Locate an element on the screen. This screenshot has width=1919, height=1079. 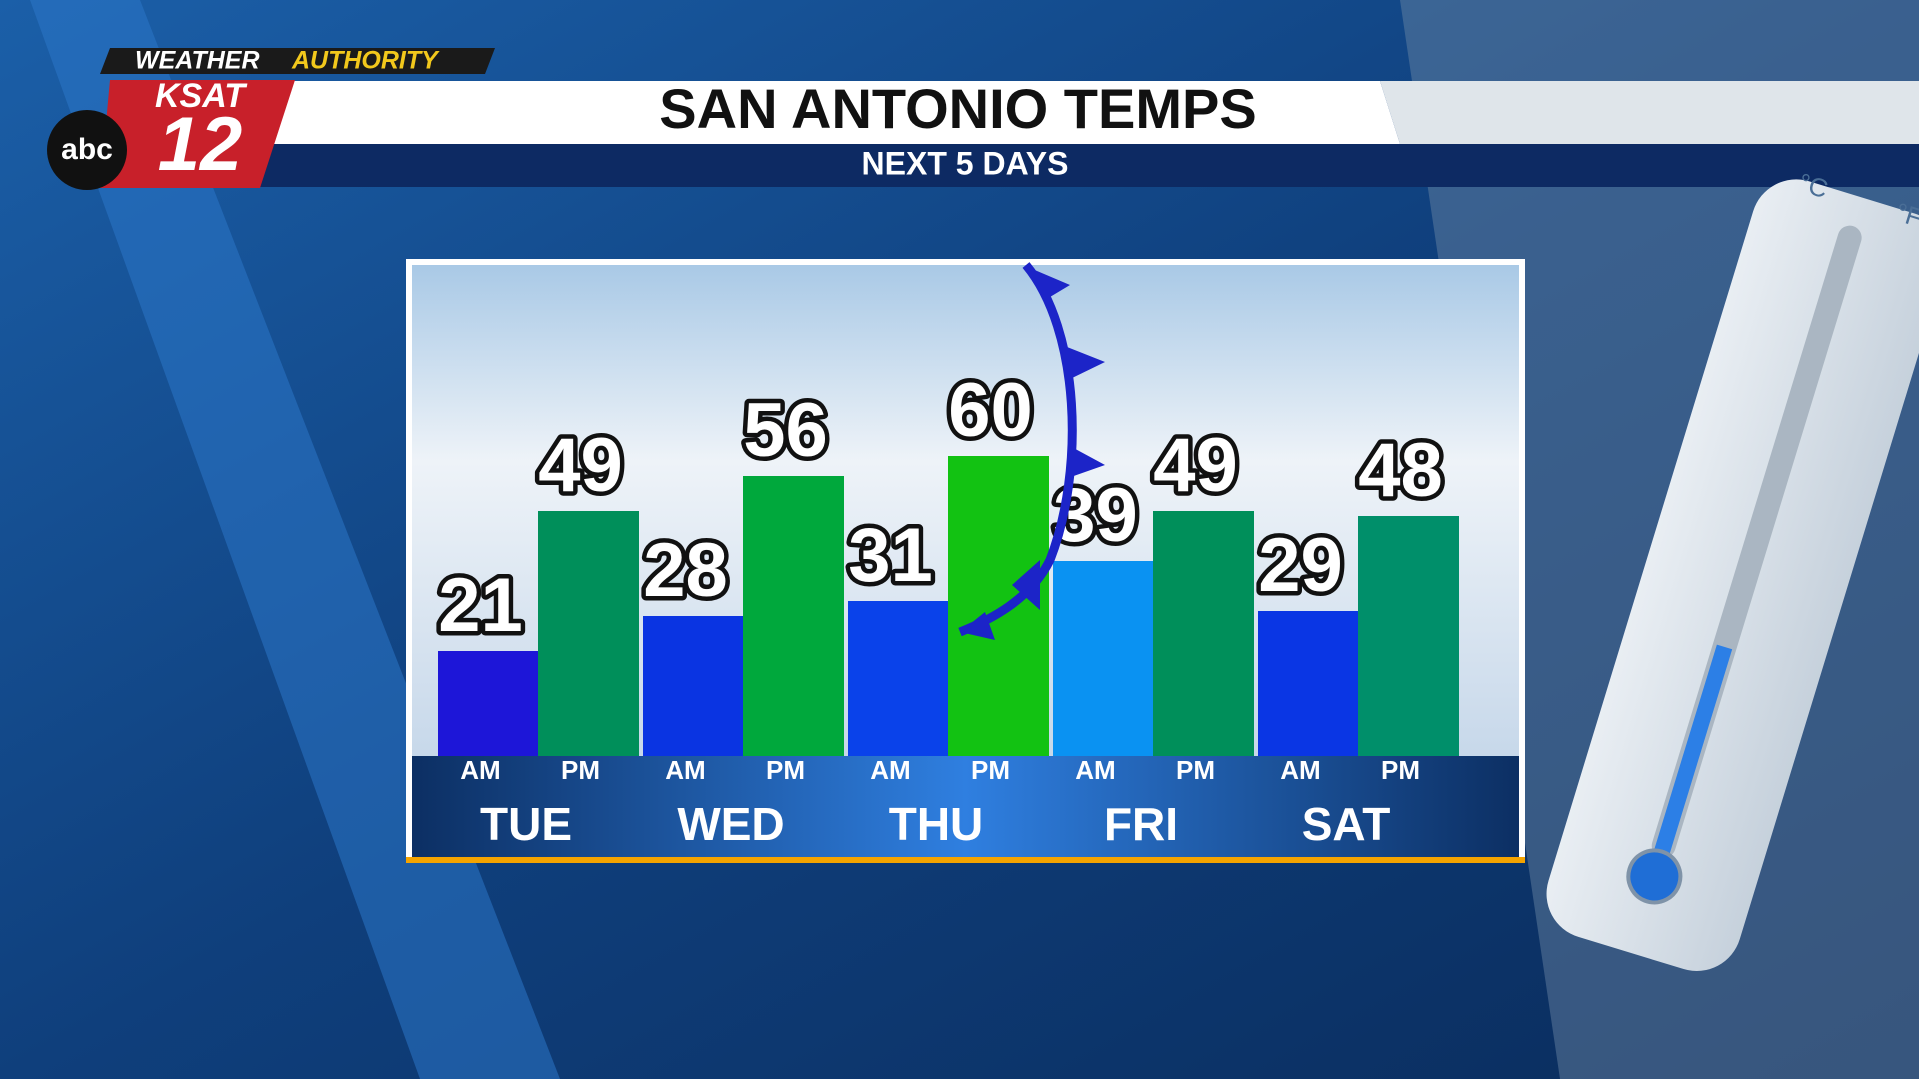
brand-bar is located at coordinates (297, 61).